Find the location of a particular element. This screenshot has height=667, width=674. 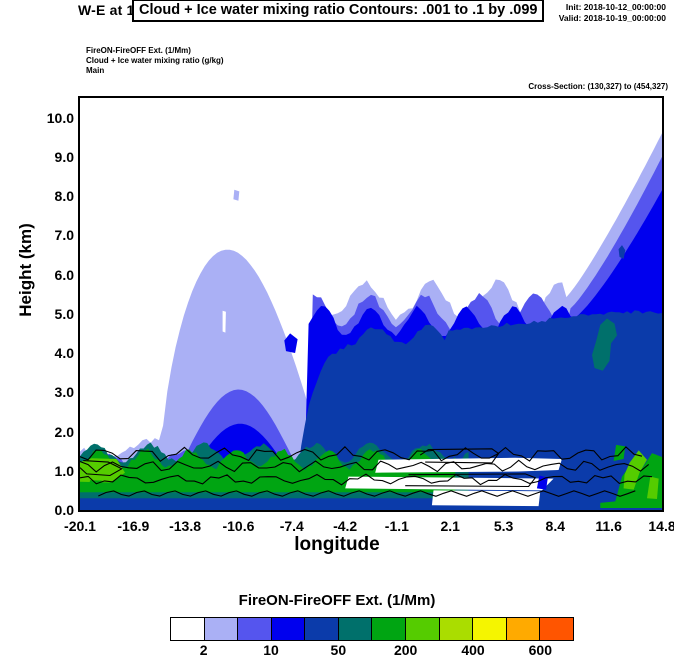

init-time: Init: 2018-10-12_00:00:00 is located at coordinates (615, 7).